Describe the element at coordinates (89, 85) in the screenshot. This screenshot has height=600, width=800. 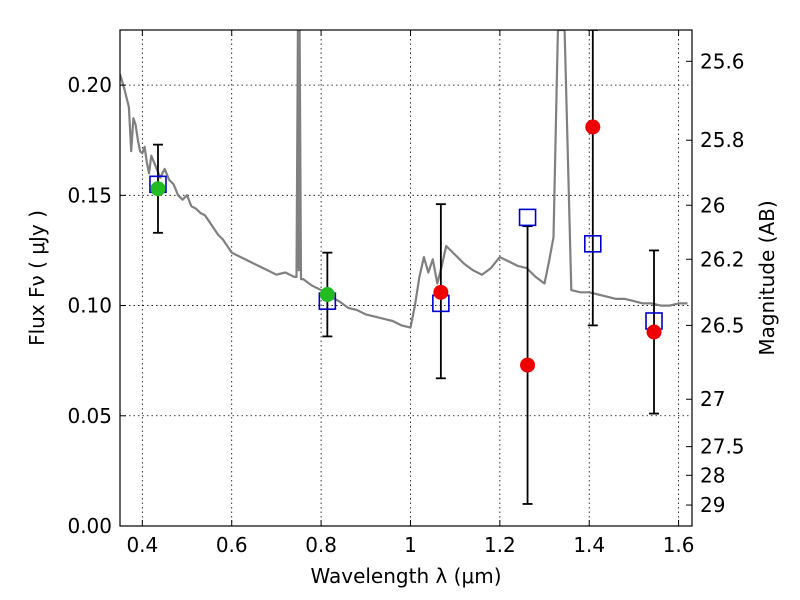
I see `y-tick-label: 0.20` at that location.